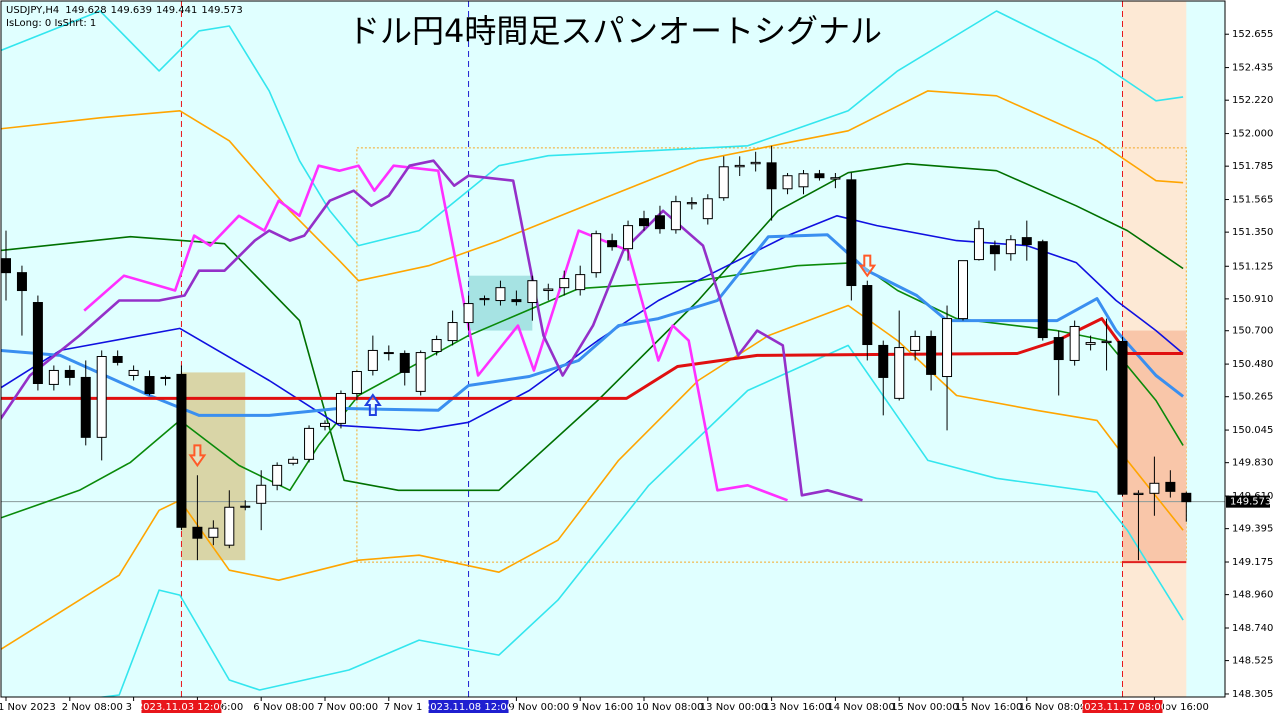 The image size is (1275, 717). Describe the element at coordinates (538, 707) in the screenshot. I see `x-tick-label: 9 Nov 00:00` at that location.